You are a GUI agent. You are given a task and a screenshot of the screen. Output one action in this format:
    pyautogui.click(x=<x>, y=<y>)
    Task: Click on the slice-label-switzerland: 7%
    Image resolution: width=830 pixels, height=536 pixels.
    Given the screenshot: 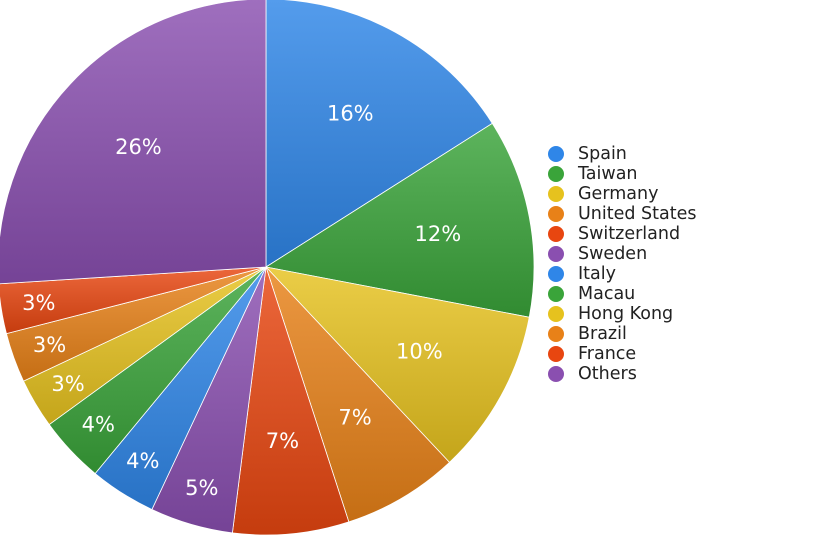 What is the action you would take?
    pyautogui.click(x=282, y=441)
    